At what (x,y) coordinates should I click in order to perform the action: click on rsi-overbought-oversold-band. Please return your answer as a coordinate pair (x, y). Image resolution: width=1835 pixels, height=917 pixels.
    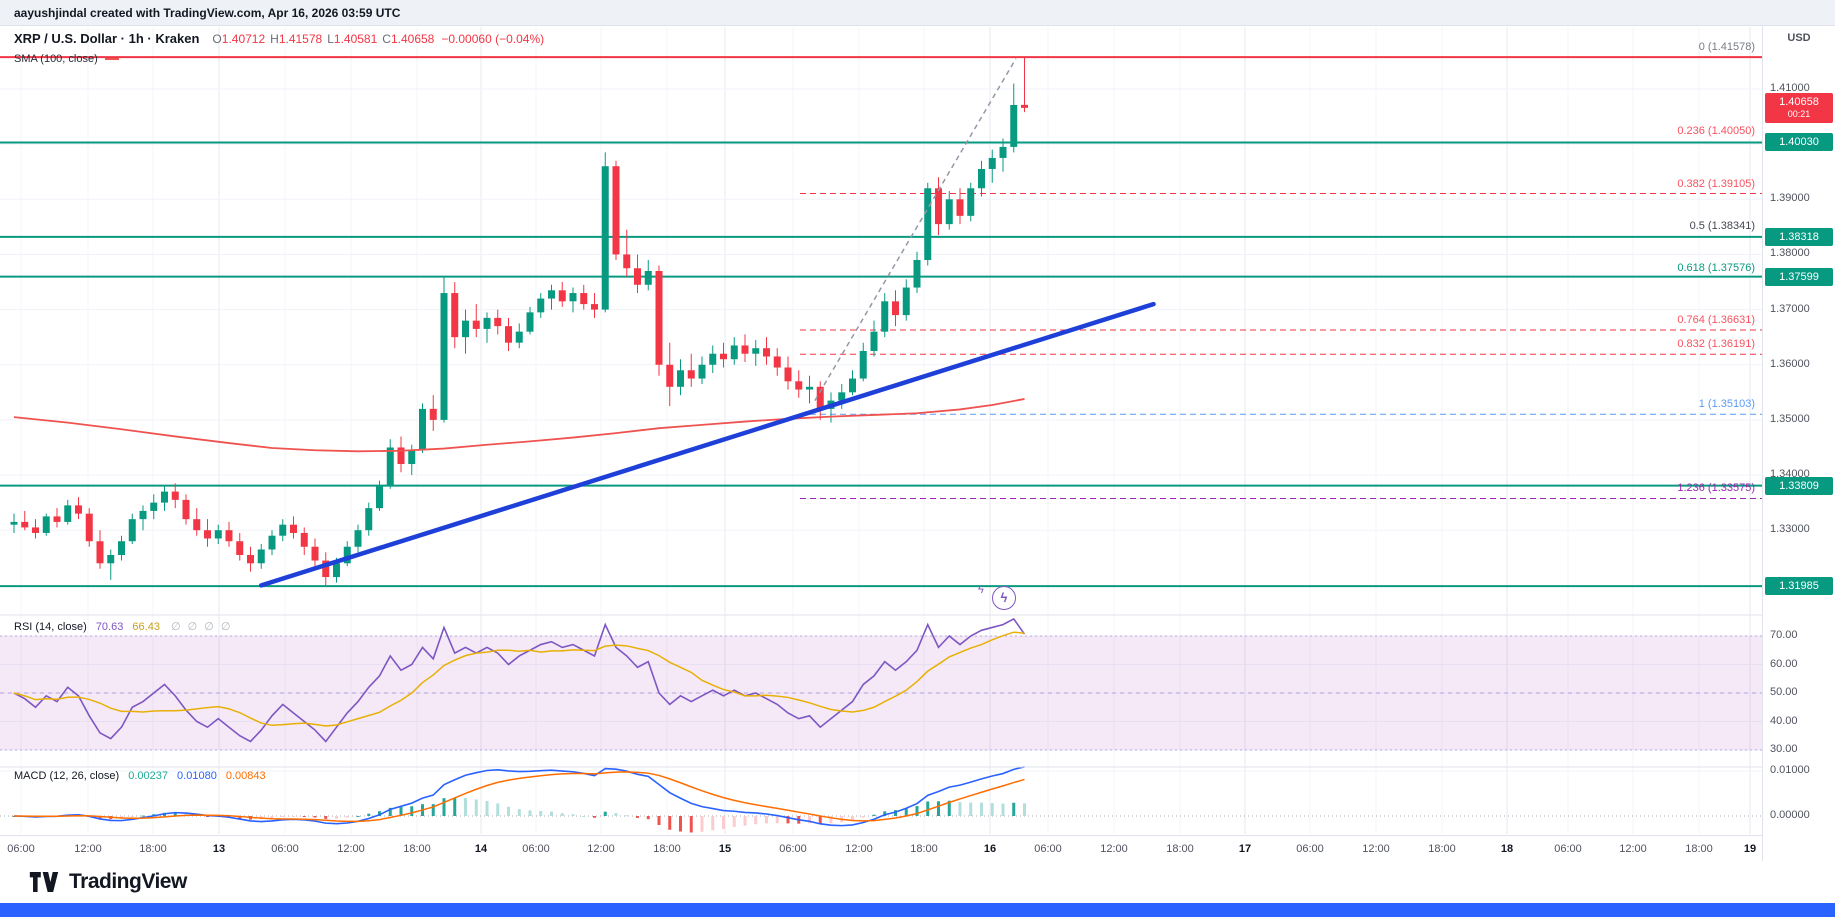
    Looking at the image, I should click on (881, 693).